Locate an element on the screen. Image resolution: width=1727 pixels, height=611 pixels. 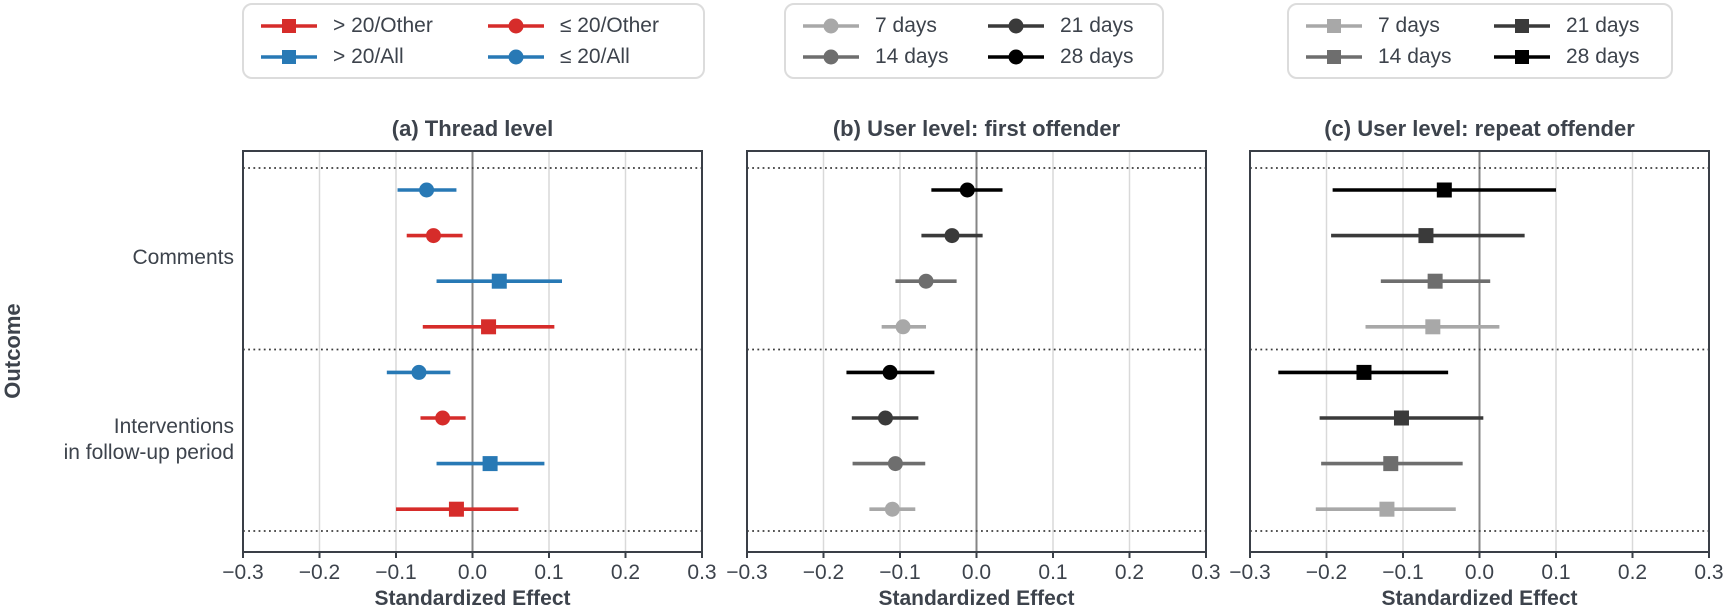
panel-title: (c) User level: repeat offender is located at coordinates (1479, 128).